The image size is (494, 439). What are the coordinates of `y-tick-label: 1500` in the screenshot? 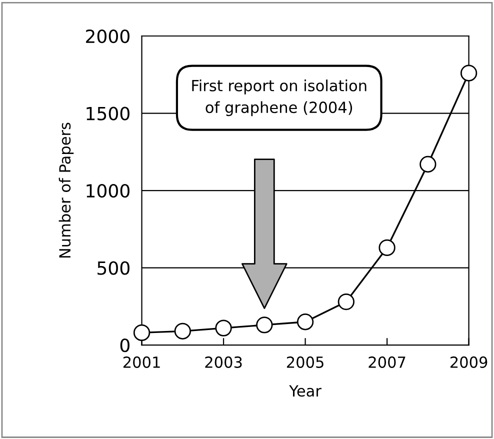 It's located at (108, 113).